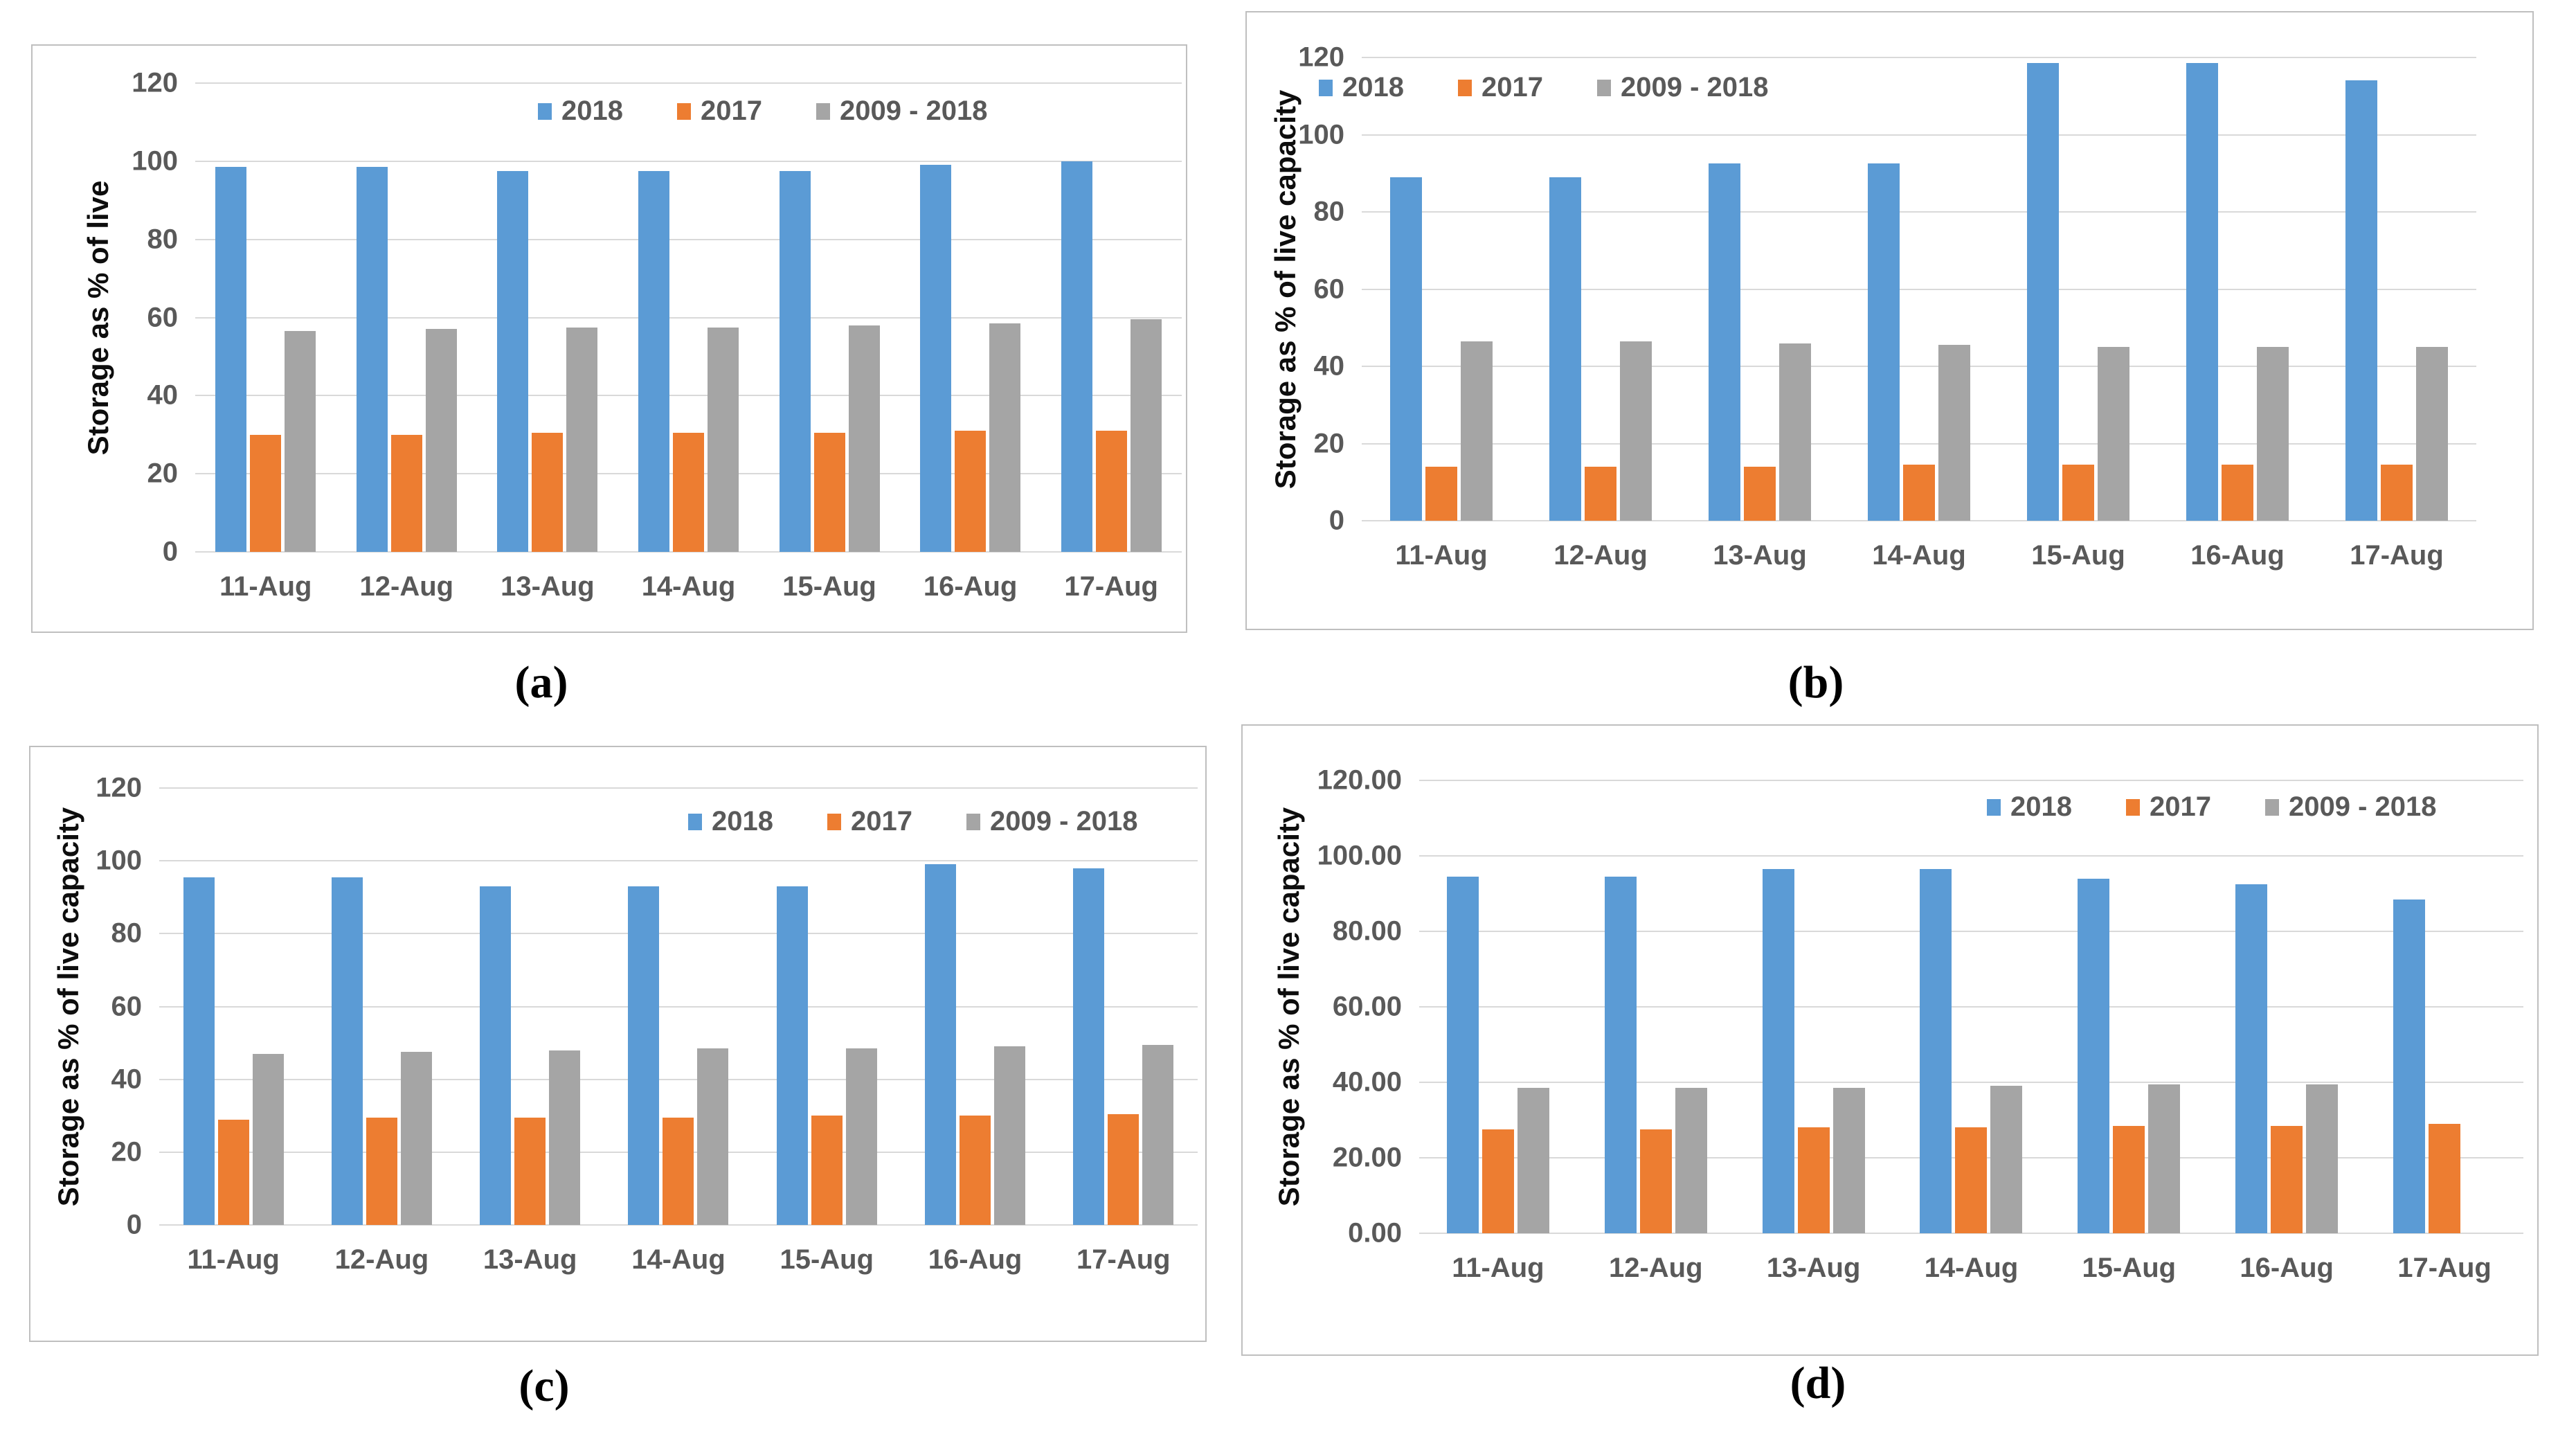 The image size is (2576, 1432). What do you see at coordinates (1367, 931) in the screenshot?
I see `y-tick-label: 80.00` at bounding box center [1367, 931].